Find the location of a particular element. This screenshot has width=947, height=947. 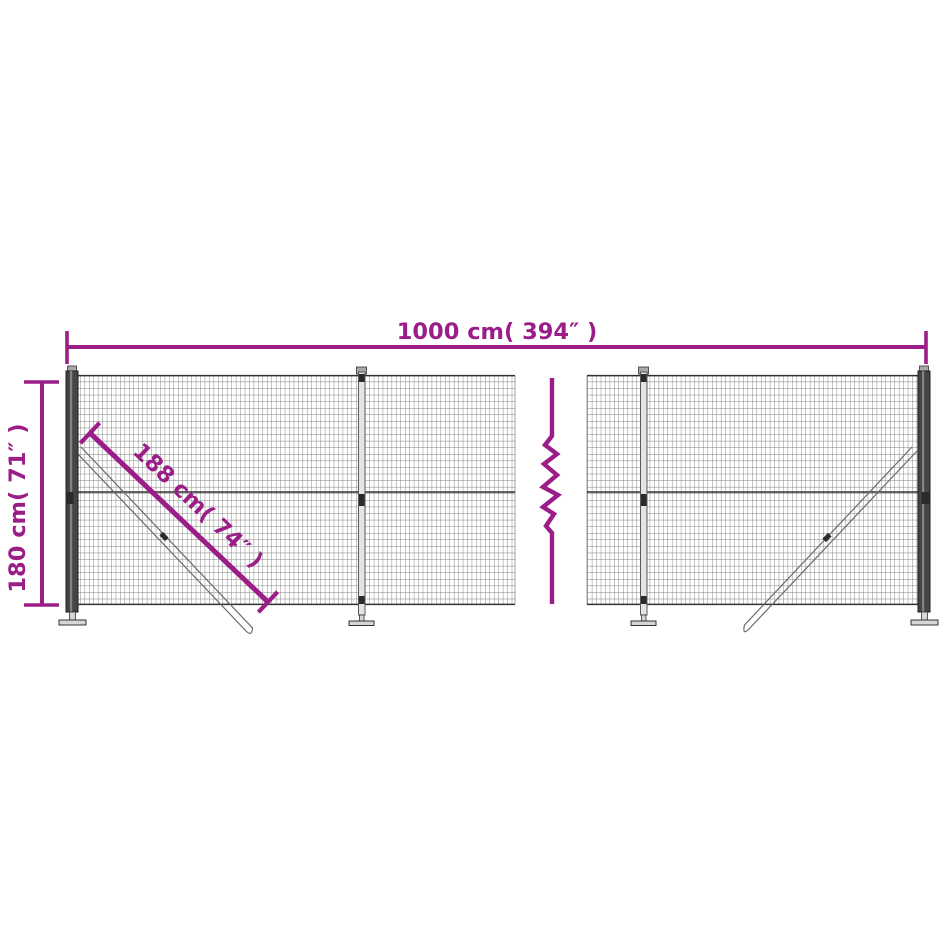

strut-right is located at coordinates (830, 539).